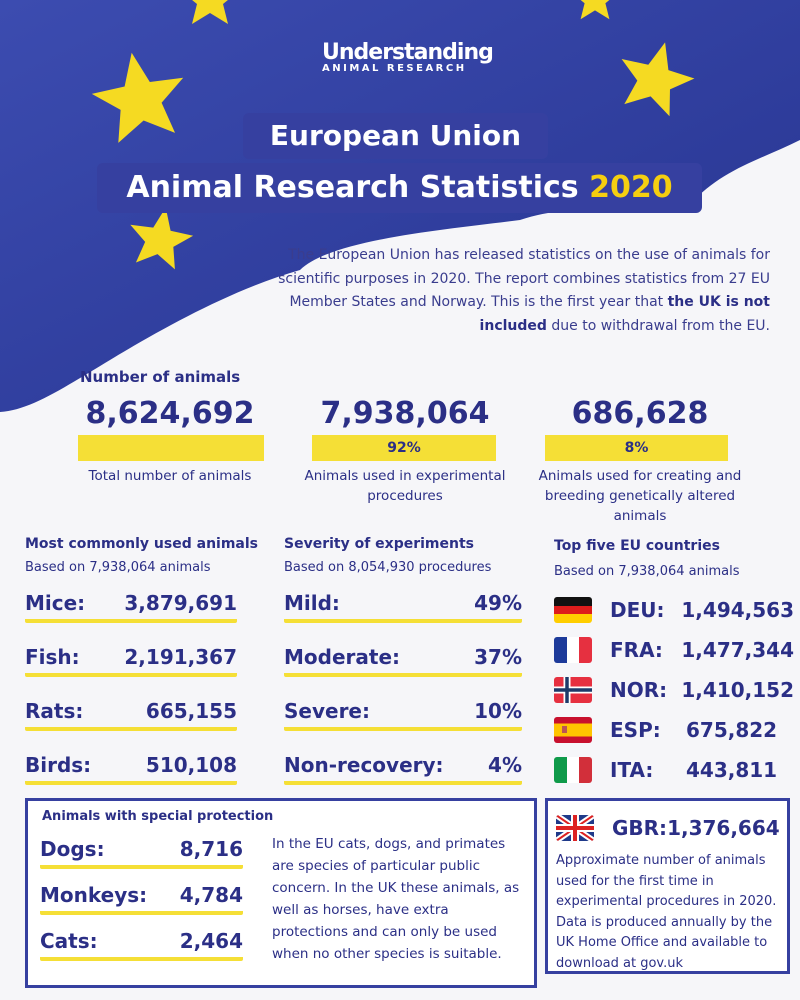  I want to click on animals-row: Rats: 665,155, so click(131, 715).